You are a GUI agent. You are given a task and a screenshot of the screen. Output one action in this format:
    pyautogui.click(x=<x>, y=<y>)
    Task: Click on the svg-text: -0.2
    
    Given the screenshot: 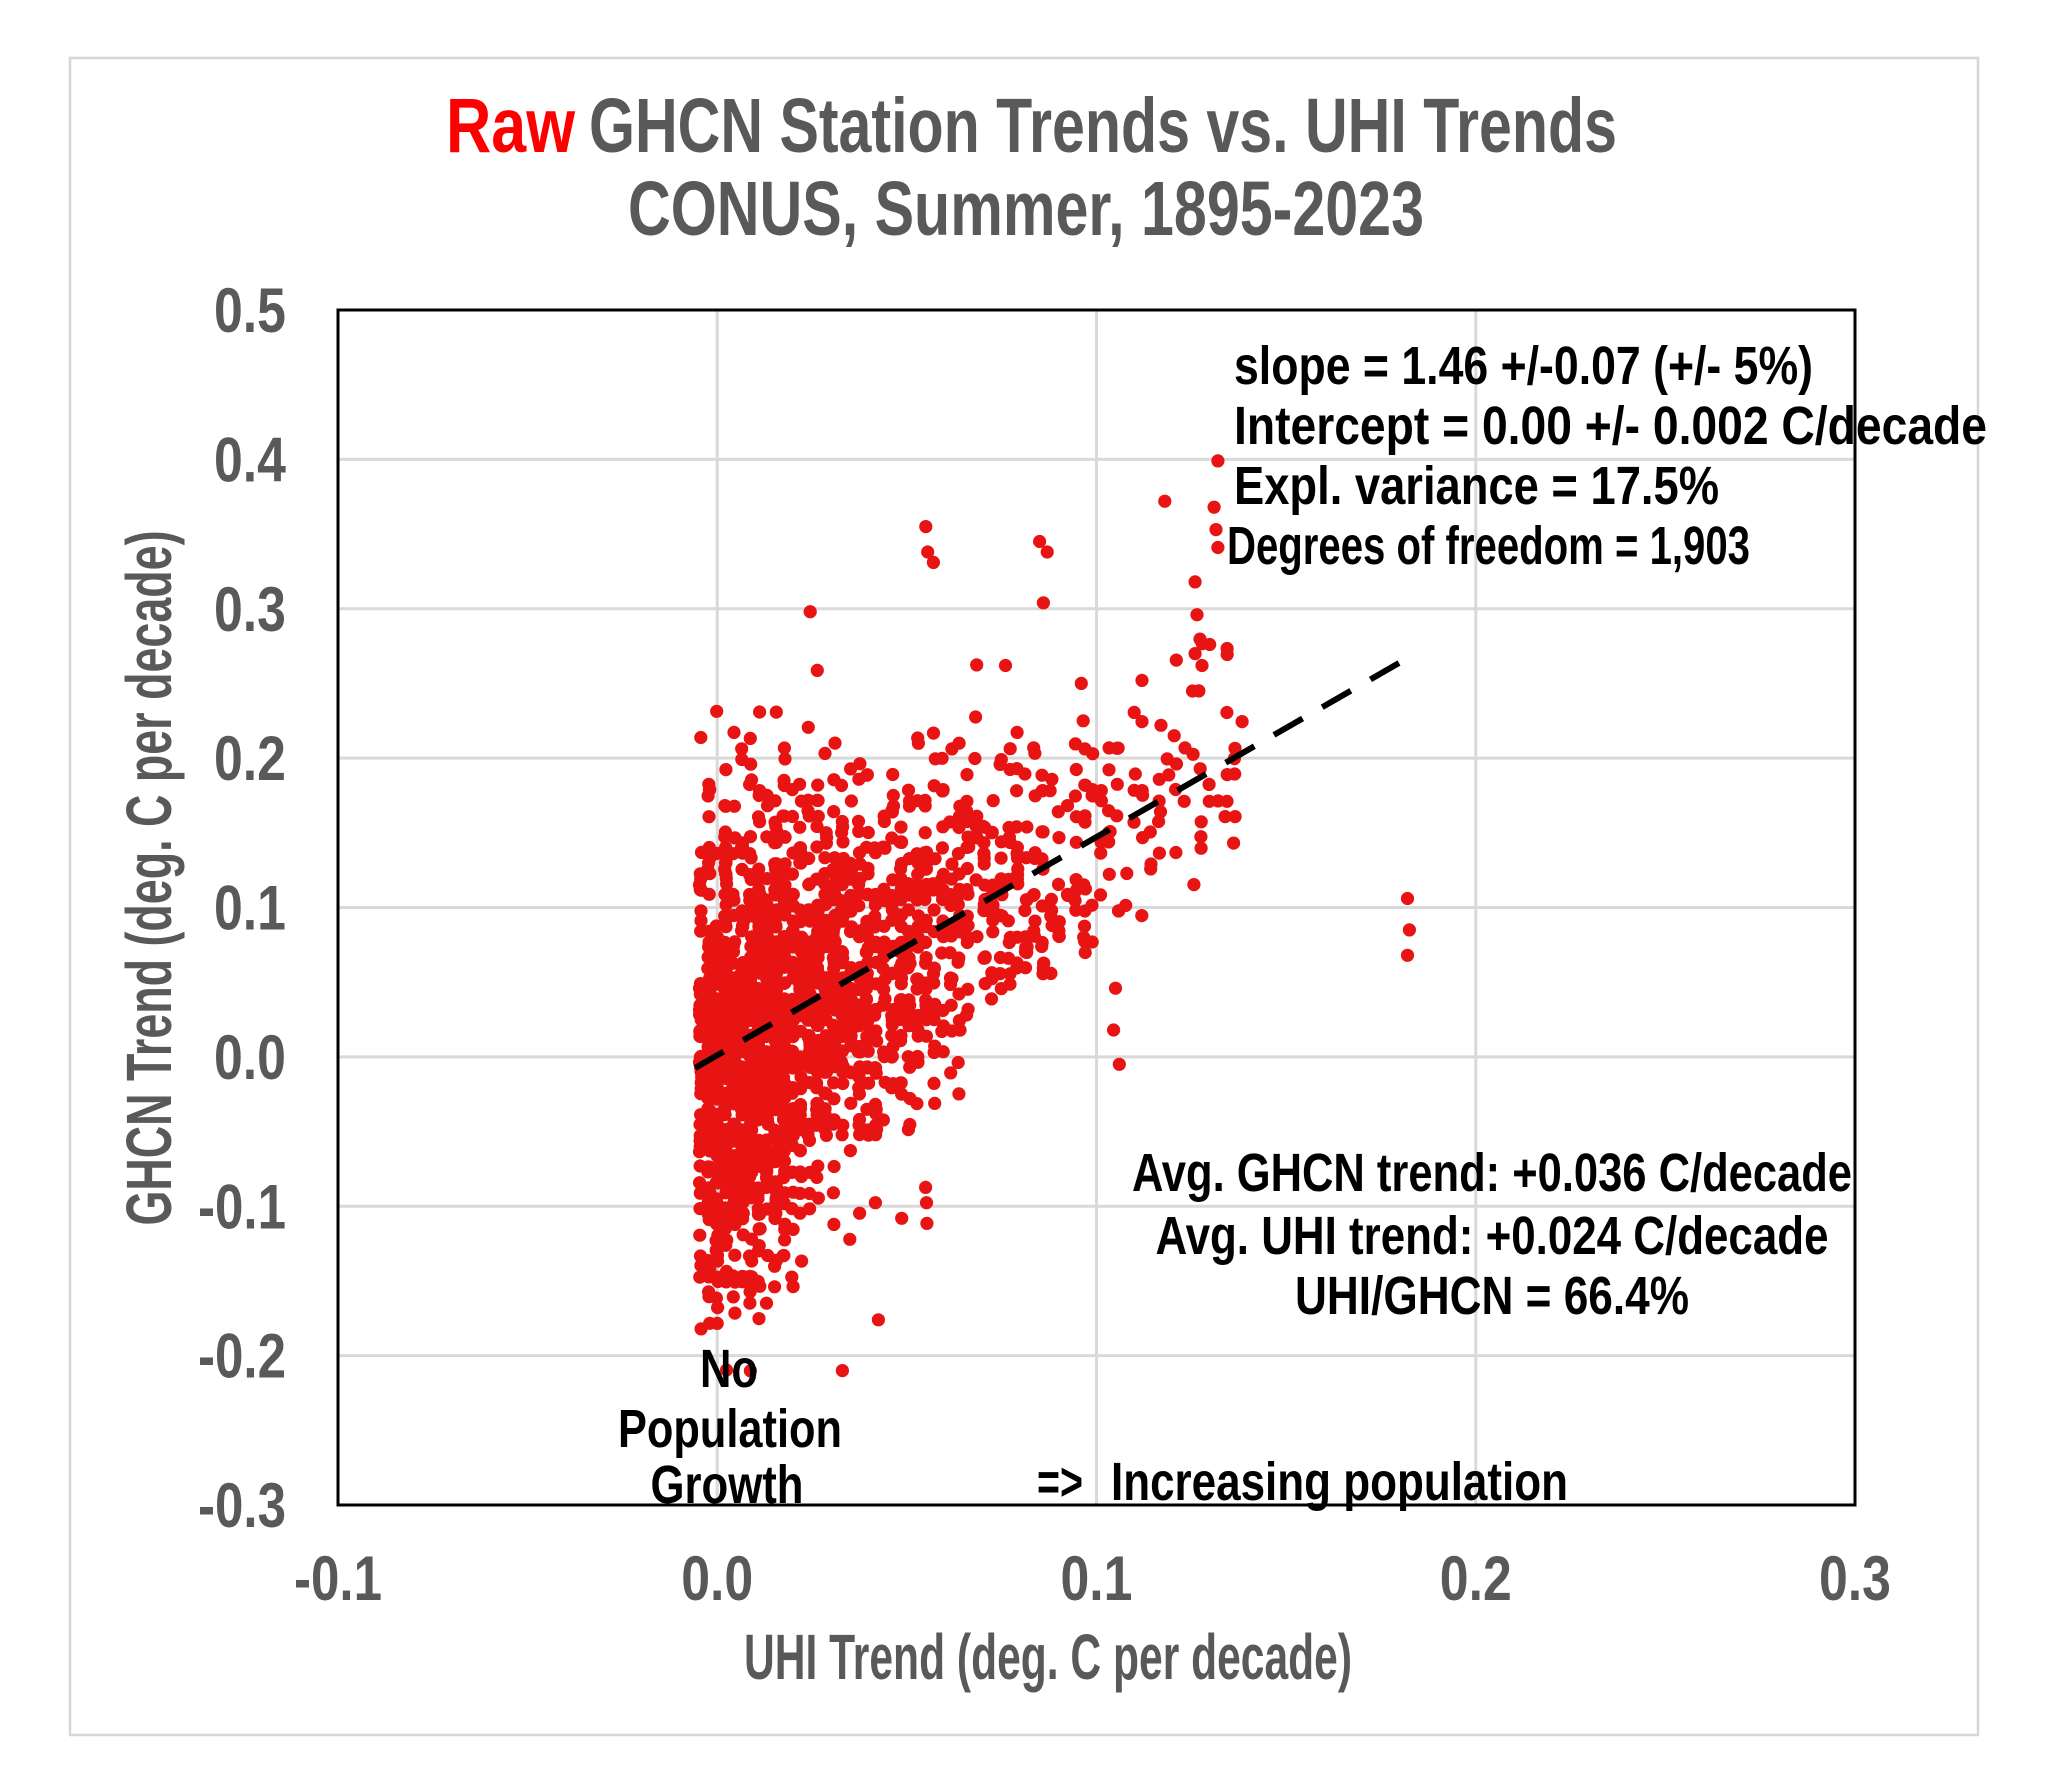 What is the action you would take?
    pyautogui.click(x=242, y=1357)
    